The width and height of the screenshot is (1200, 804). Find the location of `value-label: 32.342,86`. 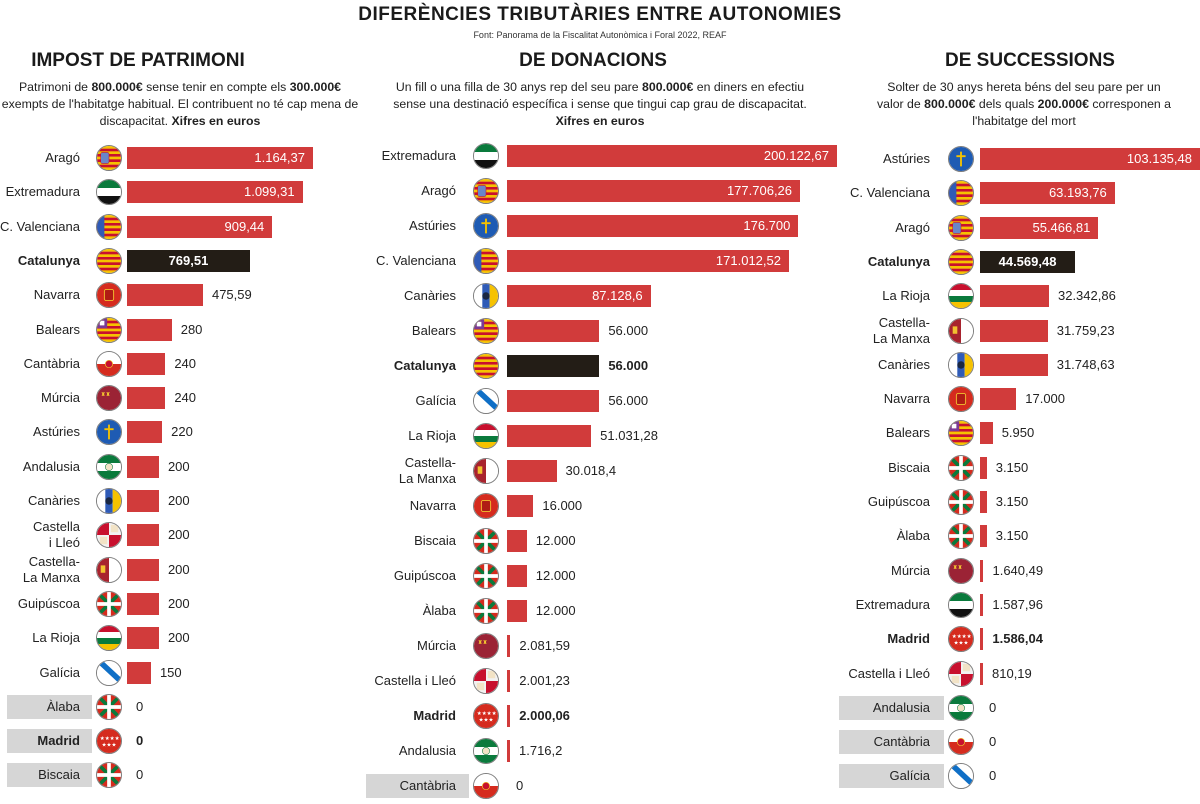

value-label: 32.342,86 is located at coordinates (1086, 296).